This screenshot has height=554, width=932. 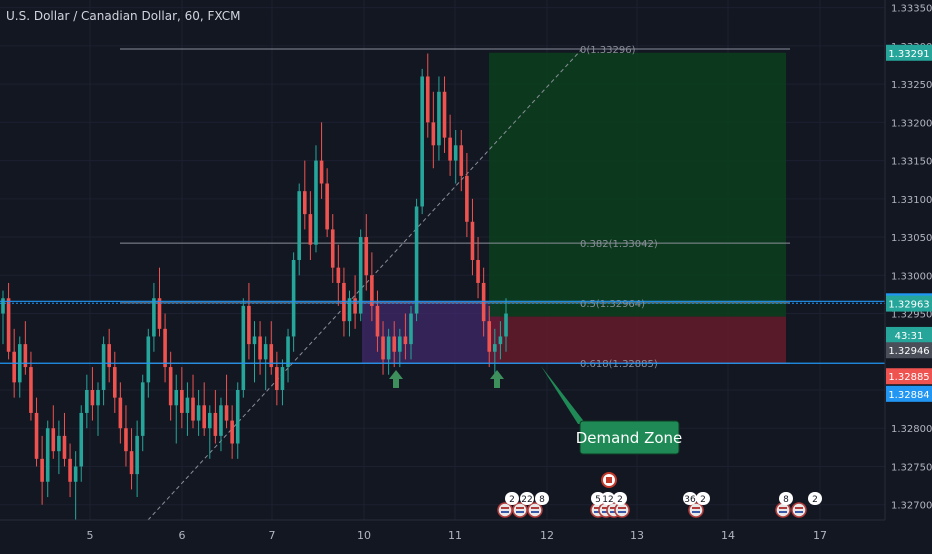 I want to click on callout-box, so click(x=629, y=437).